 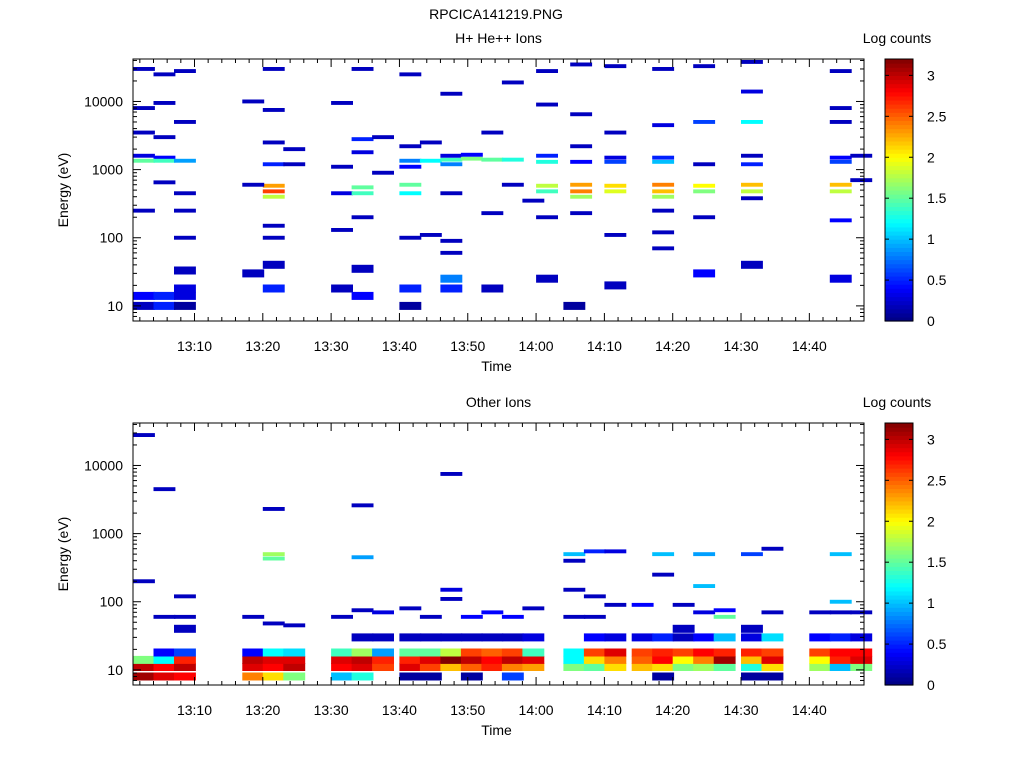 What do you see at coordinates (467, 710) in the screenshot?
I see `x-tick-label: 13:50` at bounding box center [467, 710].